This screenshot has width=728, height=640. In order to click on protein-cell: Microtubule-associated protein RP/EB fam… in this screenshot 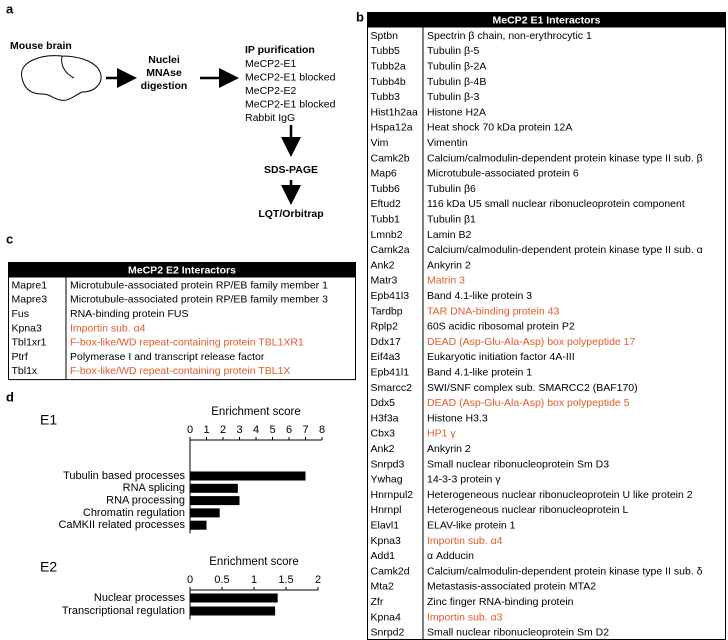, I will do `click(199, 300)`.